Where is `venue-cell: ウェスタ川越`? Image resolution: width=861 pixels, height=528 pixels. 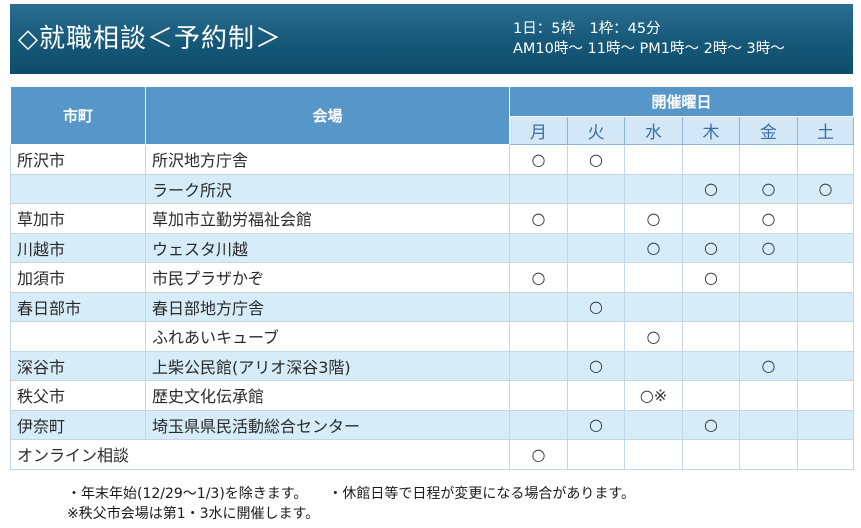 venue-cell: ウェスタ川越 is located at coordinates (327, 247).